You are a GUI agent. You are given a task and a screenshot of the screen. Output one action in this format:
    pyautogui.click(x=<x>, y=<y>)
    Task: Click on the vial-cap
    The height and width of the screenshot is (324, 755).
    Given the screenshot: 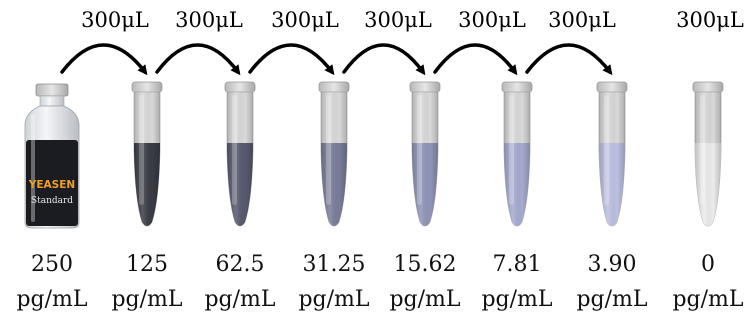 What is the action you would take?
    pyautogui.click(x=52, y=90)
    